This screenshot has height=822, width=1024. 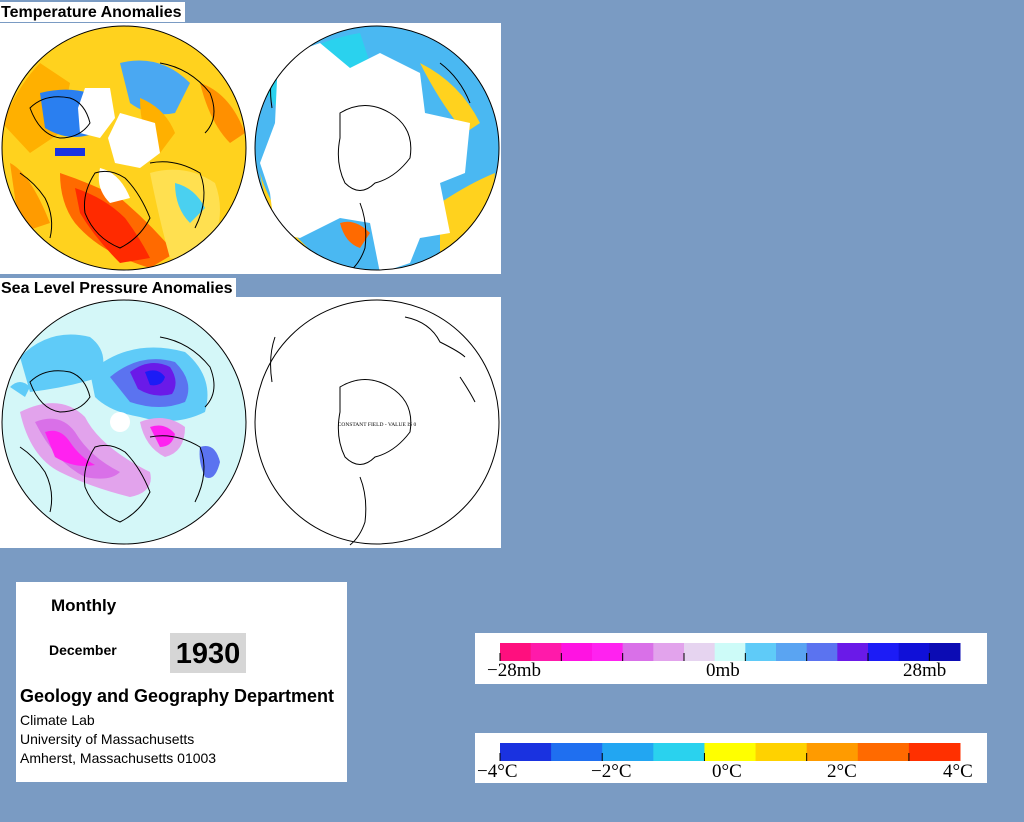 I want to click on temperature-label-zero: 0°C, so click(x=727, y=771).